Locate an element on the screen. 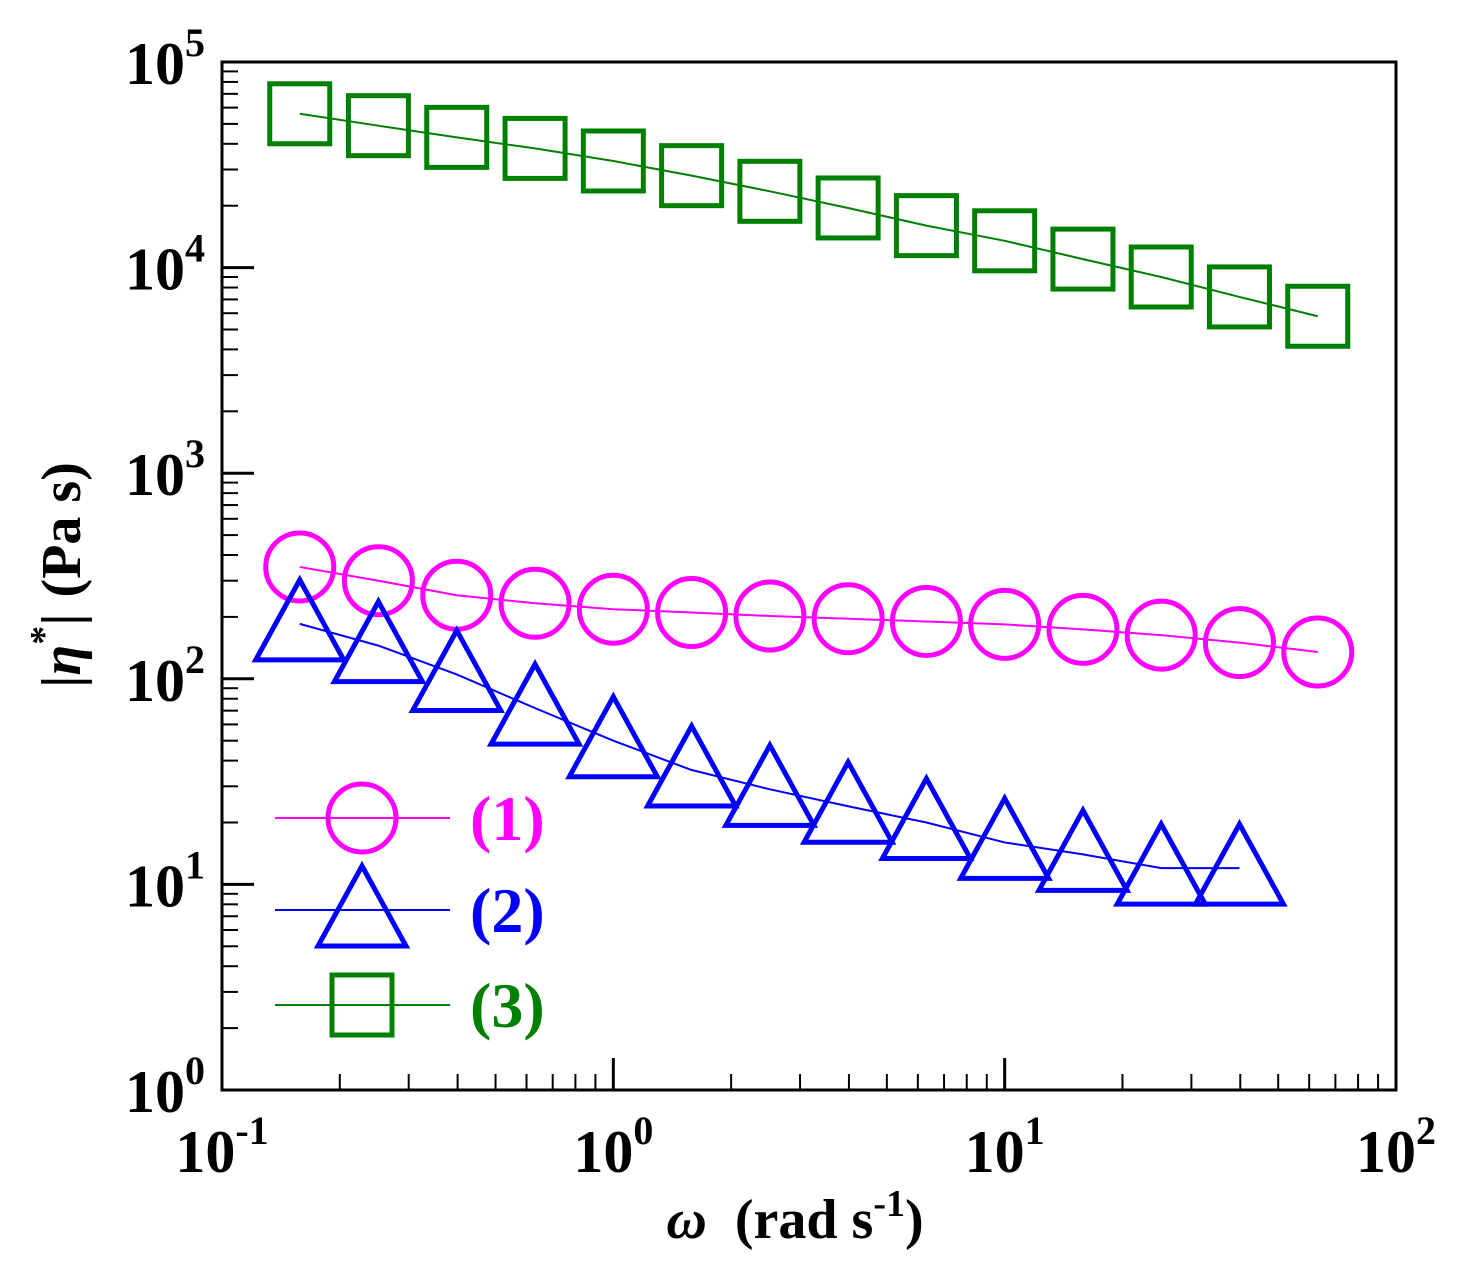  x-tick-label: 10⁰ is located at coordinates (613, 1146).